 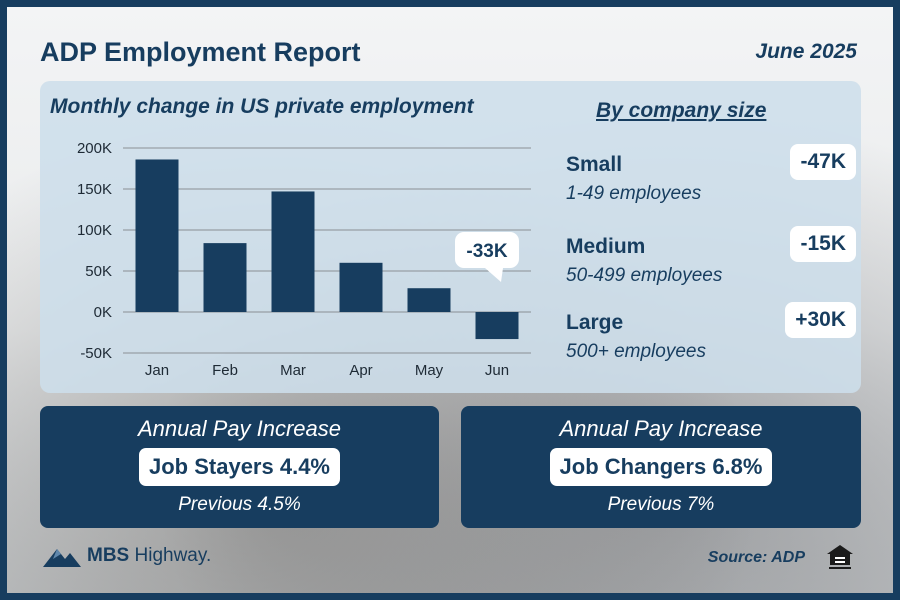 What do you see at coordinates (225, 370) in the screenshot?
I see `x-tick-label: Feb` at bounding box center [225, 370].